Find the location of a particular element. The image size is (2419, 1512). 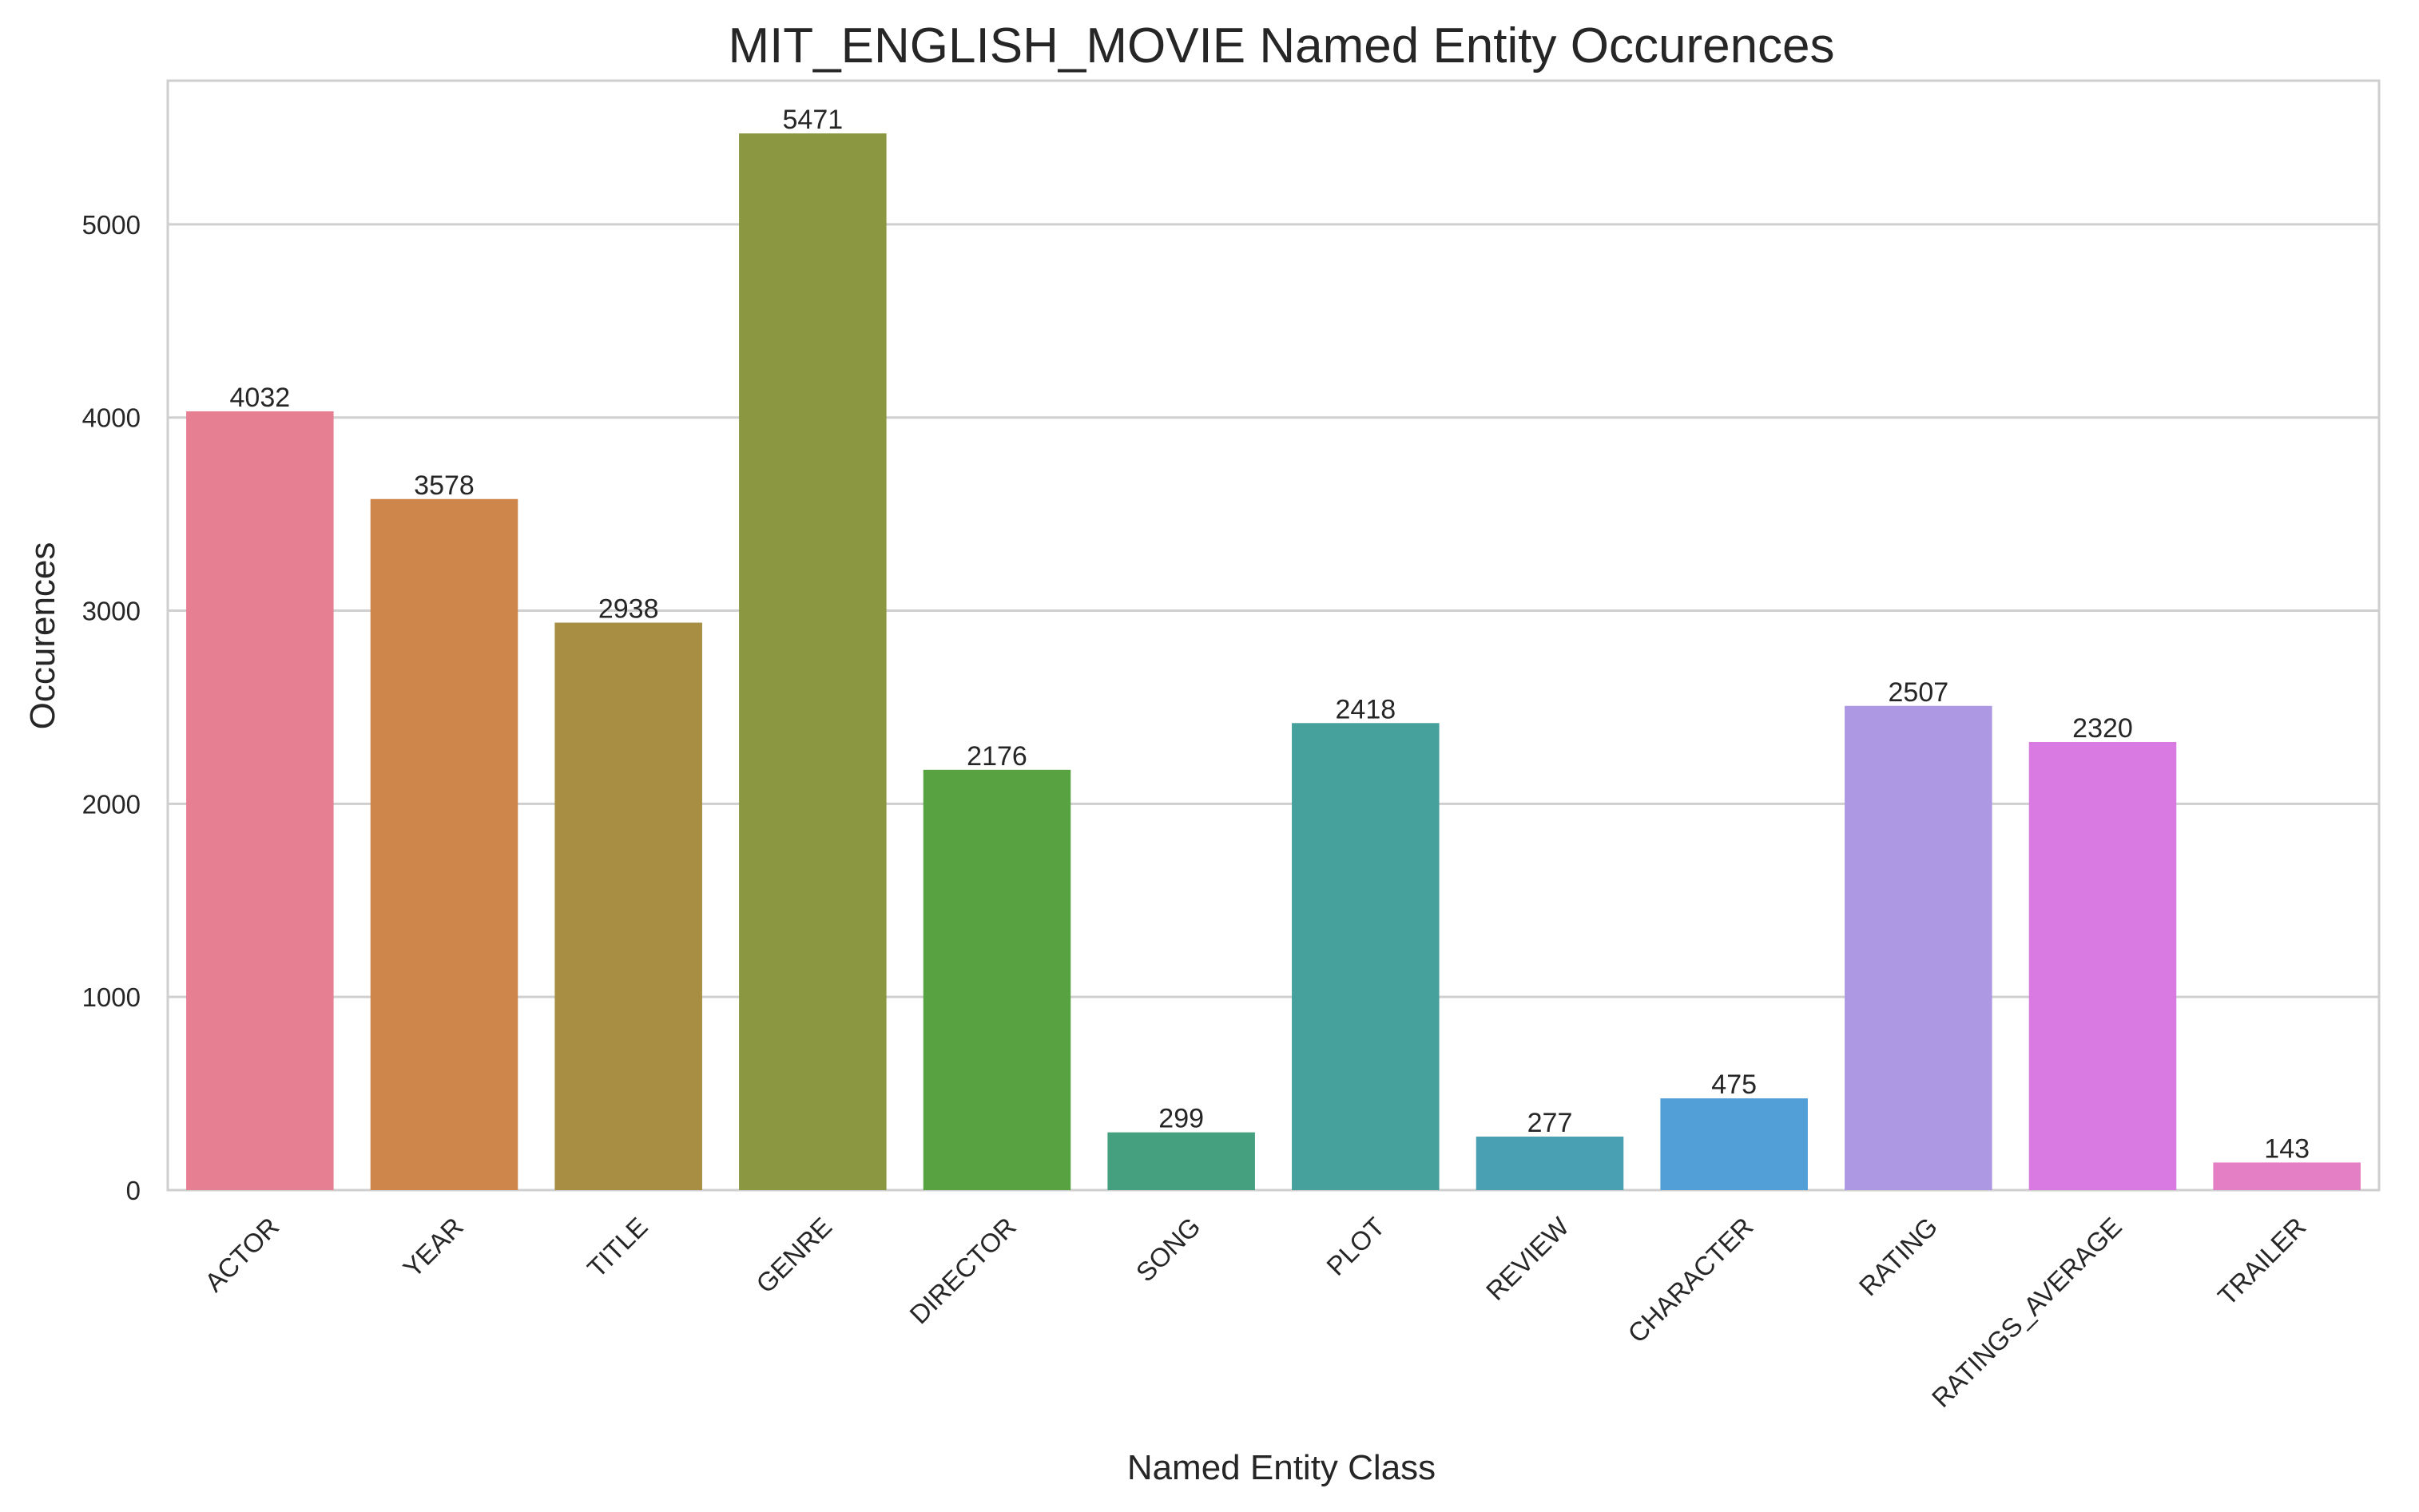

y-tick-label: 2000 is located at coordinates (111, 804).